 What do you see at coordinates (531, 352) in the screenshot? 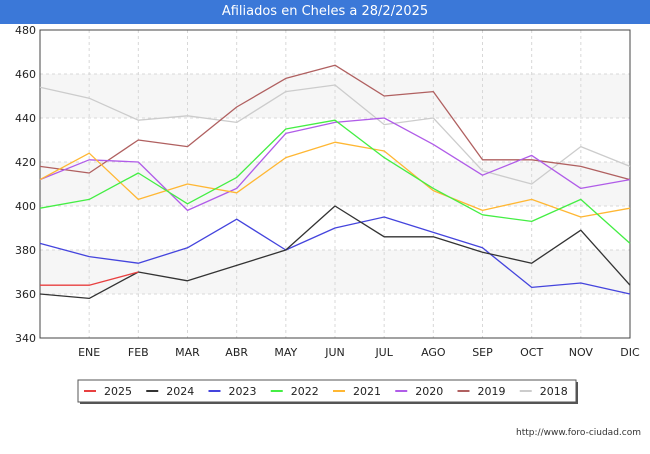
I see `x-tick-label: OCT` at bounding box center [531, 352].